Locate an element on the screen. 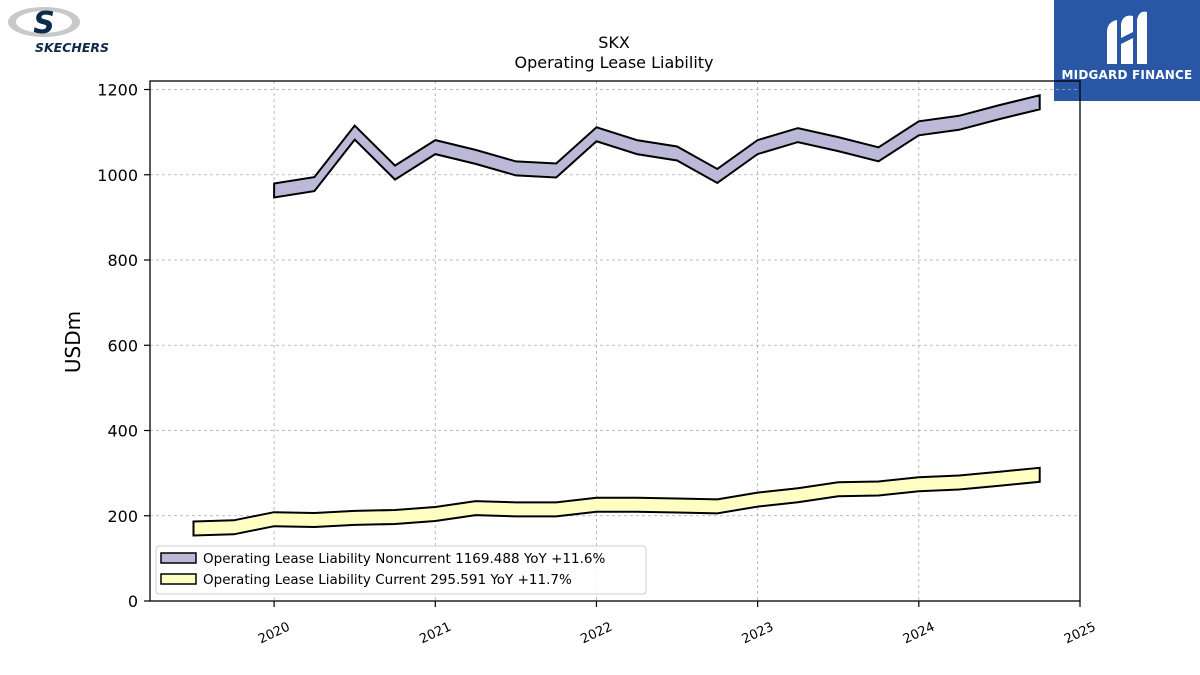 The height and width of the screenshot is (675, 1200). y-tick-label: 400 is located at coordinates (122, 431).